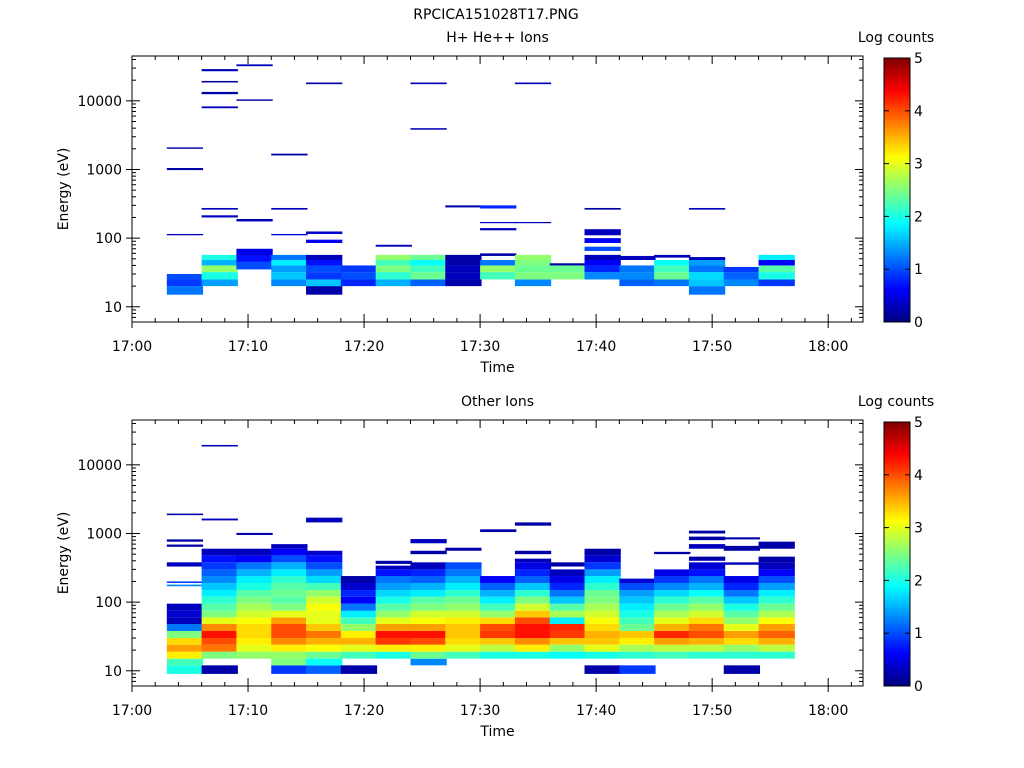 This screenshot has height=768, width=1024. What do you see at coordinates (497, 38) in the screenshot?
I see `panel-title: H+ He++ Ions` at bounding box center [497, 38].